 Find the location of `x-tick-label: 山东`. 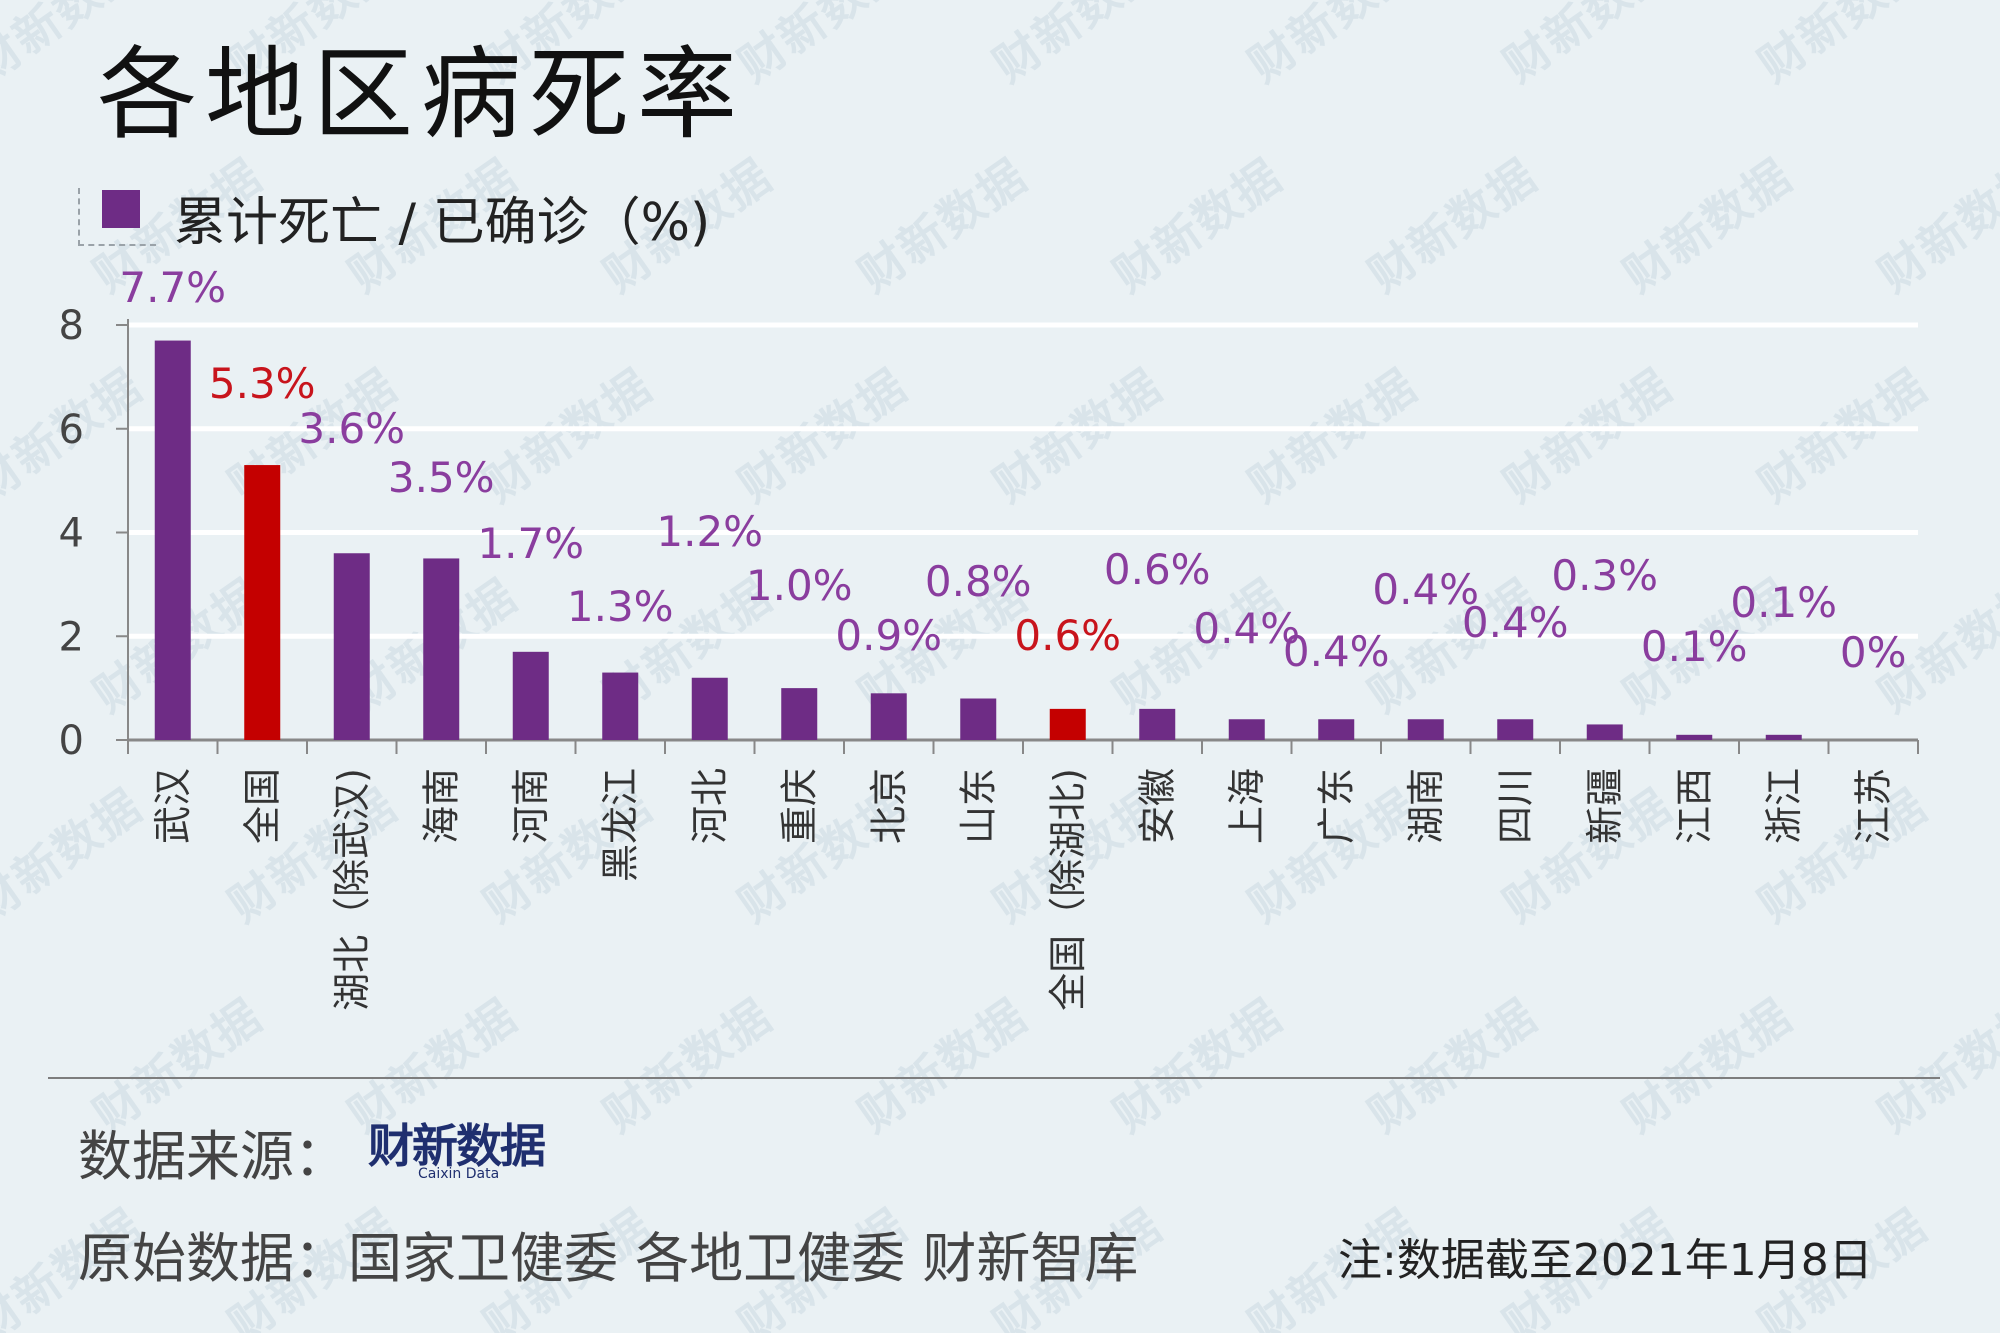

x-tick-label: 山东 is located at coordinates (978, 806).